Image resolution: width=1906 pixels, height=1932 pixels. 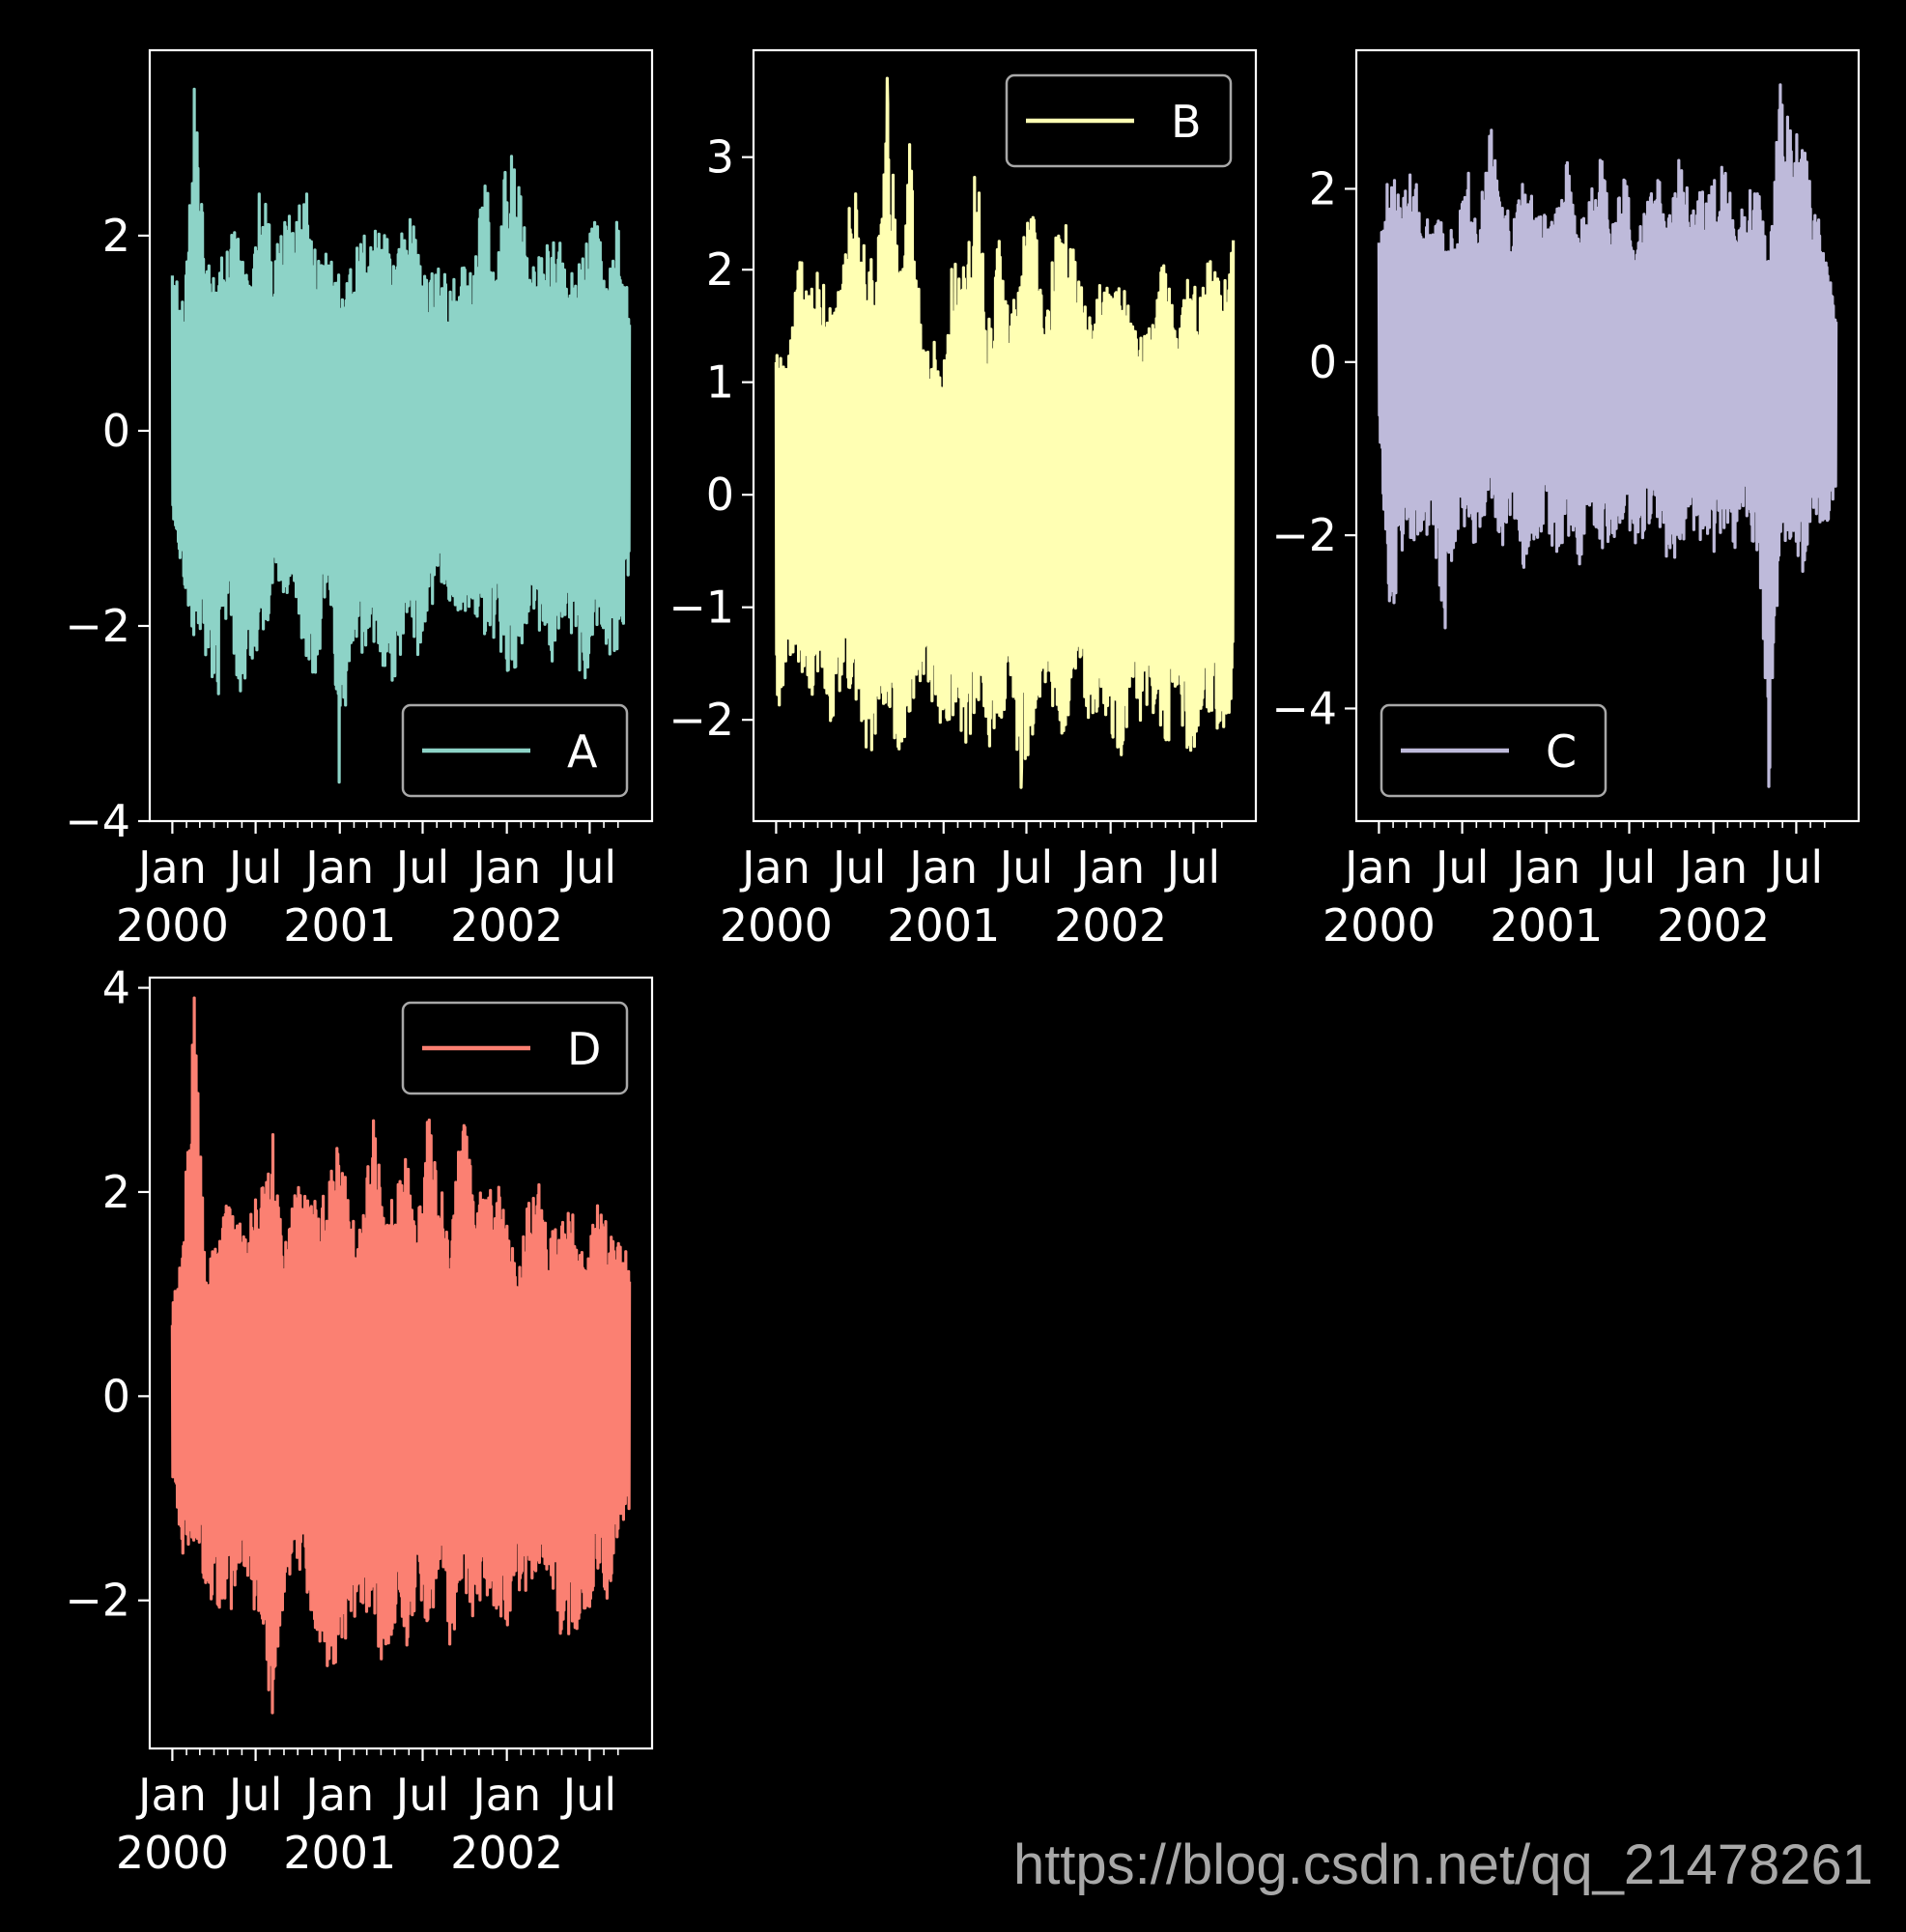 What do you see at coordinates (720, 382) in the screenshot?
I see `y-tick-label: 1` at bounding box center [720, 382].